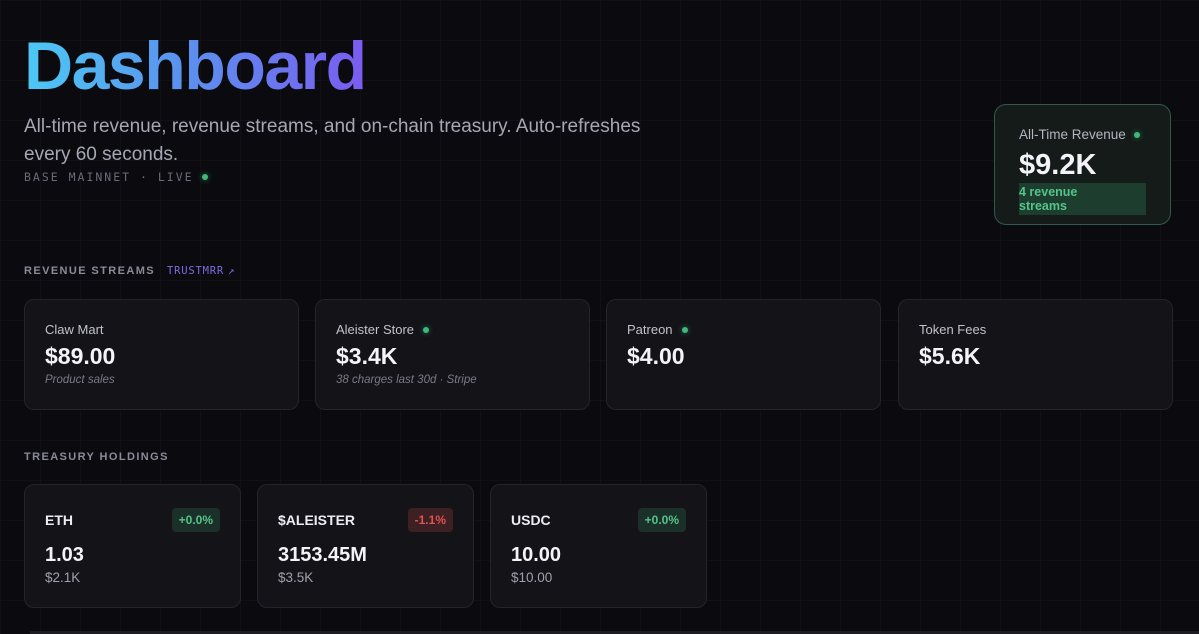 The image size is (1199, 634). Describe the element at coordinates (365, 520) in the screenshot. I see `holding-header: $ALEISTER -1.1%` at that location.